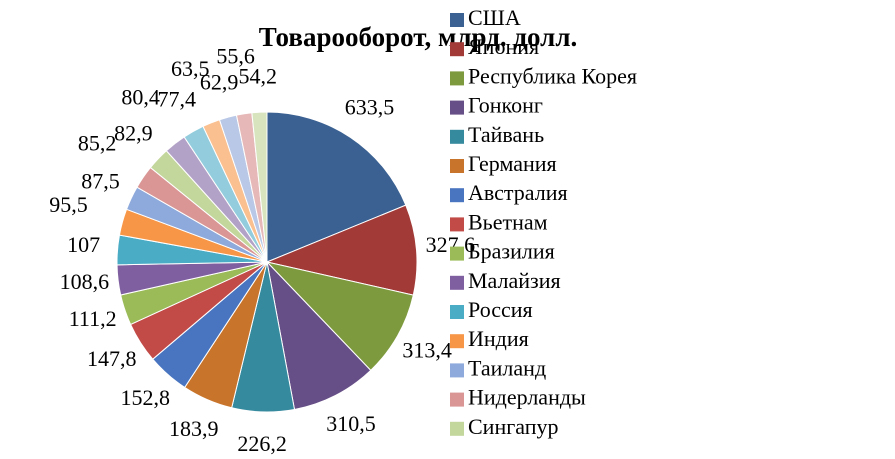 This screenshot has height=459, width=895. What do you see at coordinates (194, 428) in the screenshot?
I see `data-label: 183,9` at bounding box center [194, 428].